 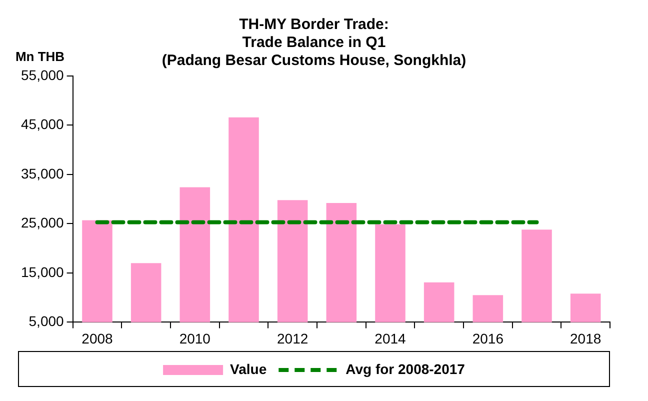 What do you see at coordinates (42, 272) in the screenshot?
I see `y-tick-label: 15,000` at bounding box center [42, 272].